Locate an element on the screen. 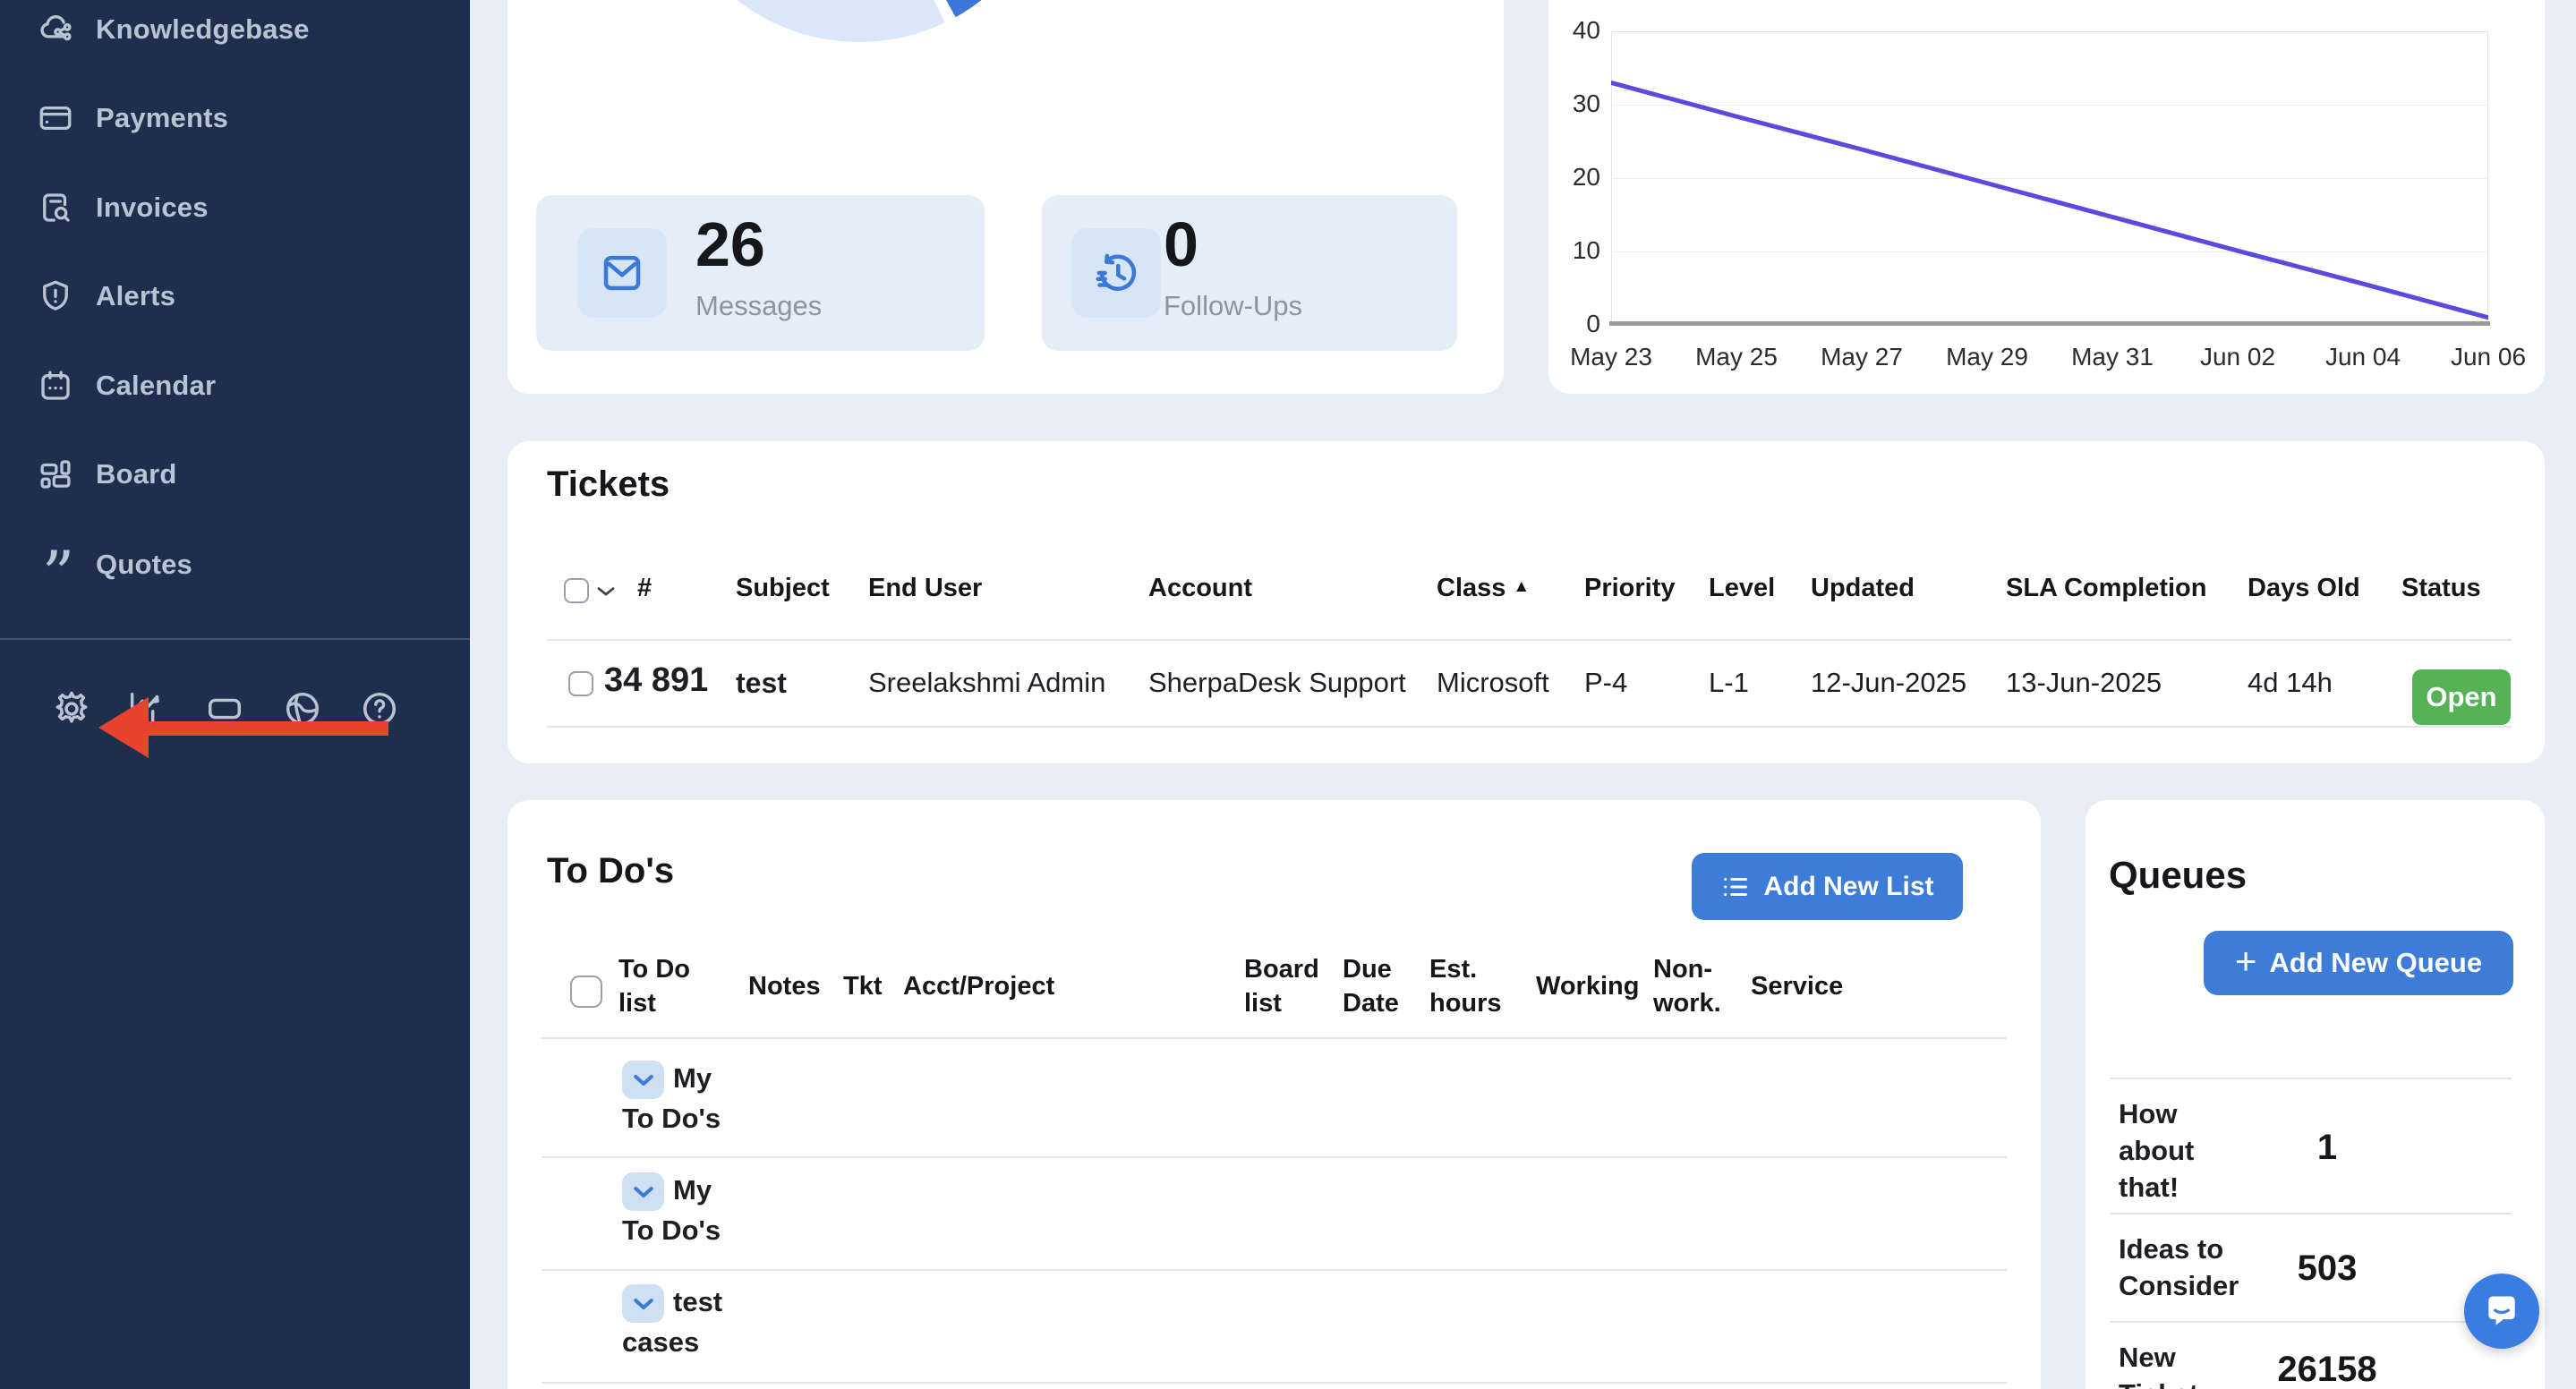 Image resolution: width=2576 pixels, height=1389 pixels. col-board-list: Board list is located at coordinates (1281, 987).